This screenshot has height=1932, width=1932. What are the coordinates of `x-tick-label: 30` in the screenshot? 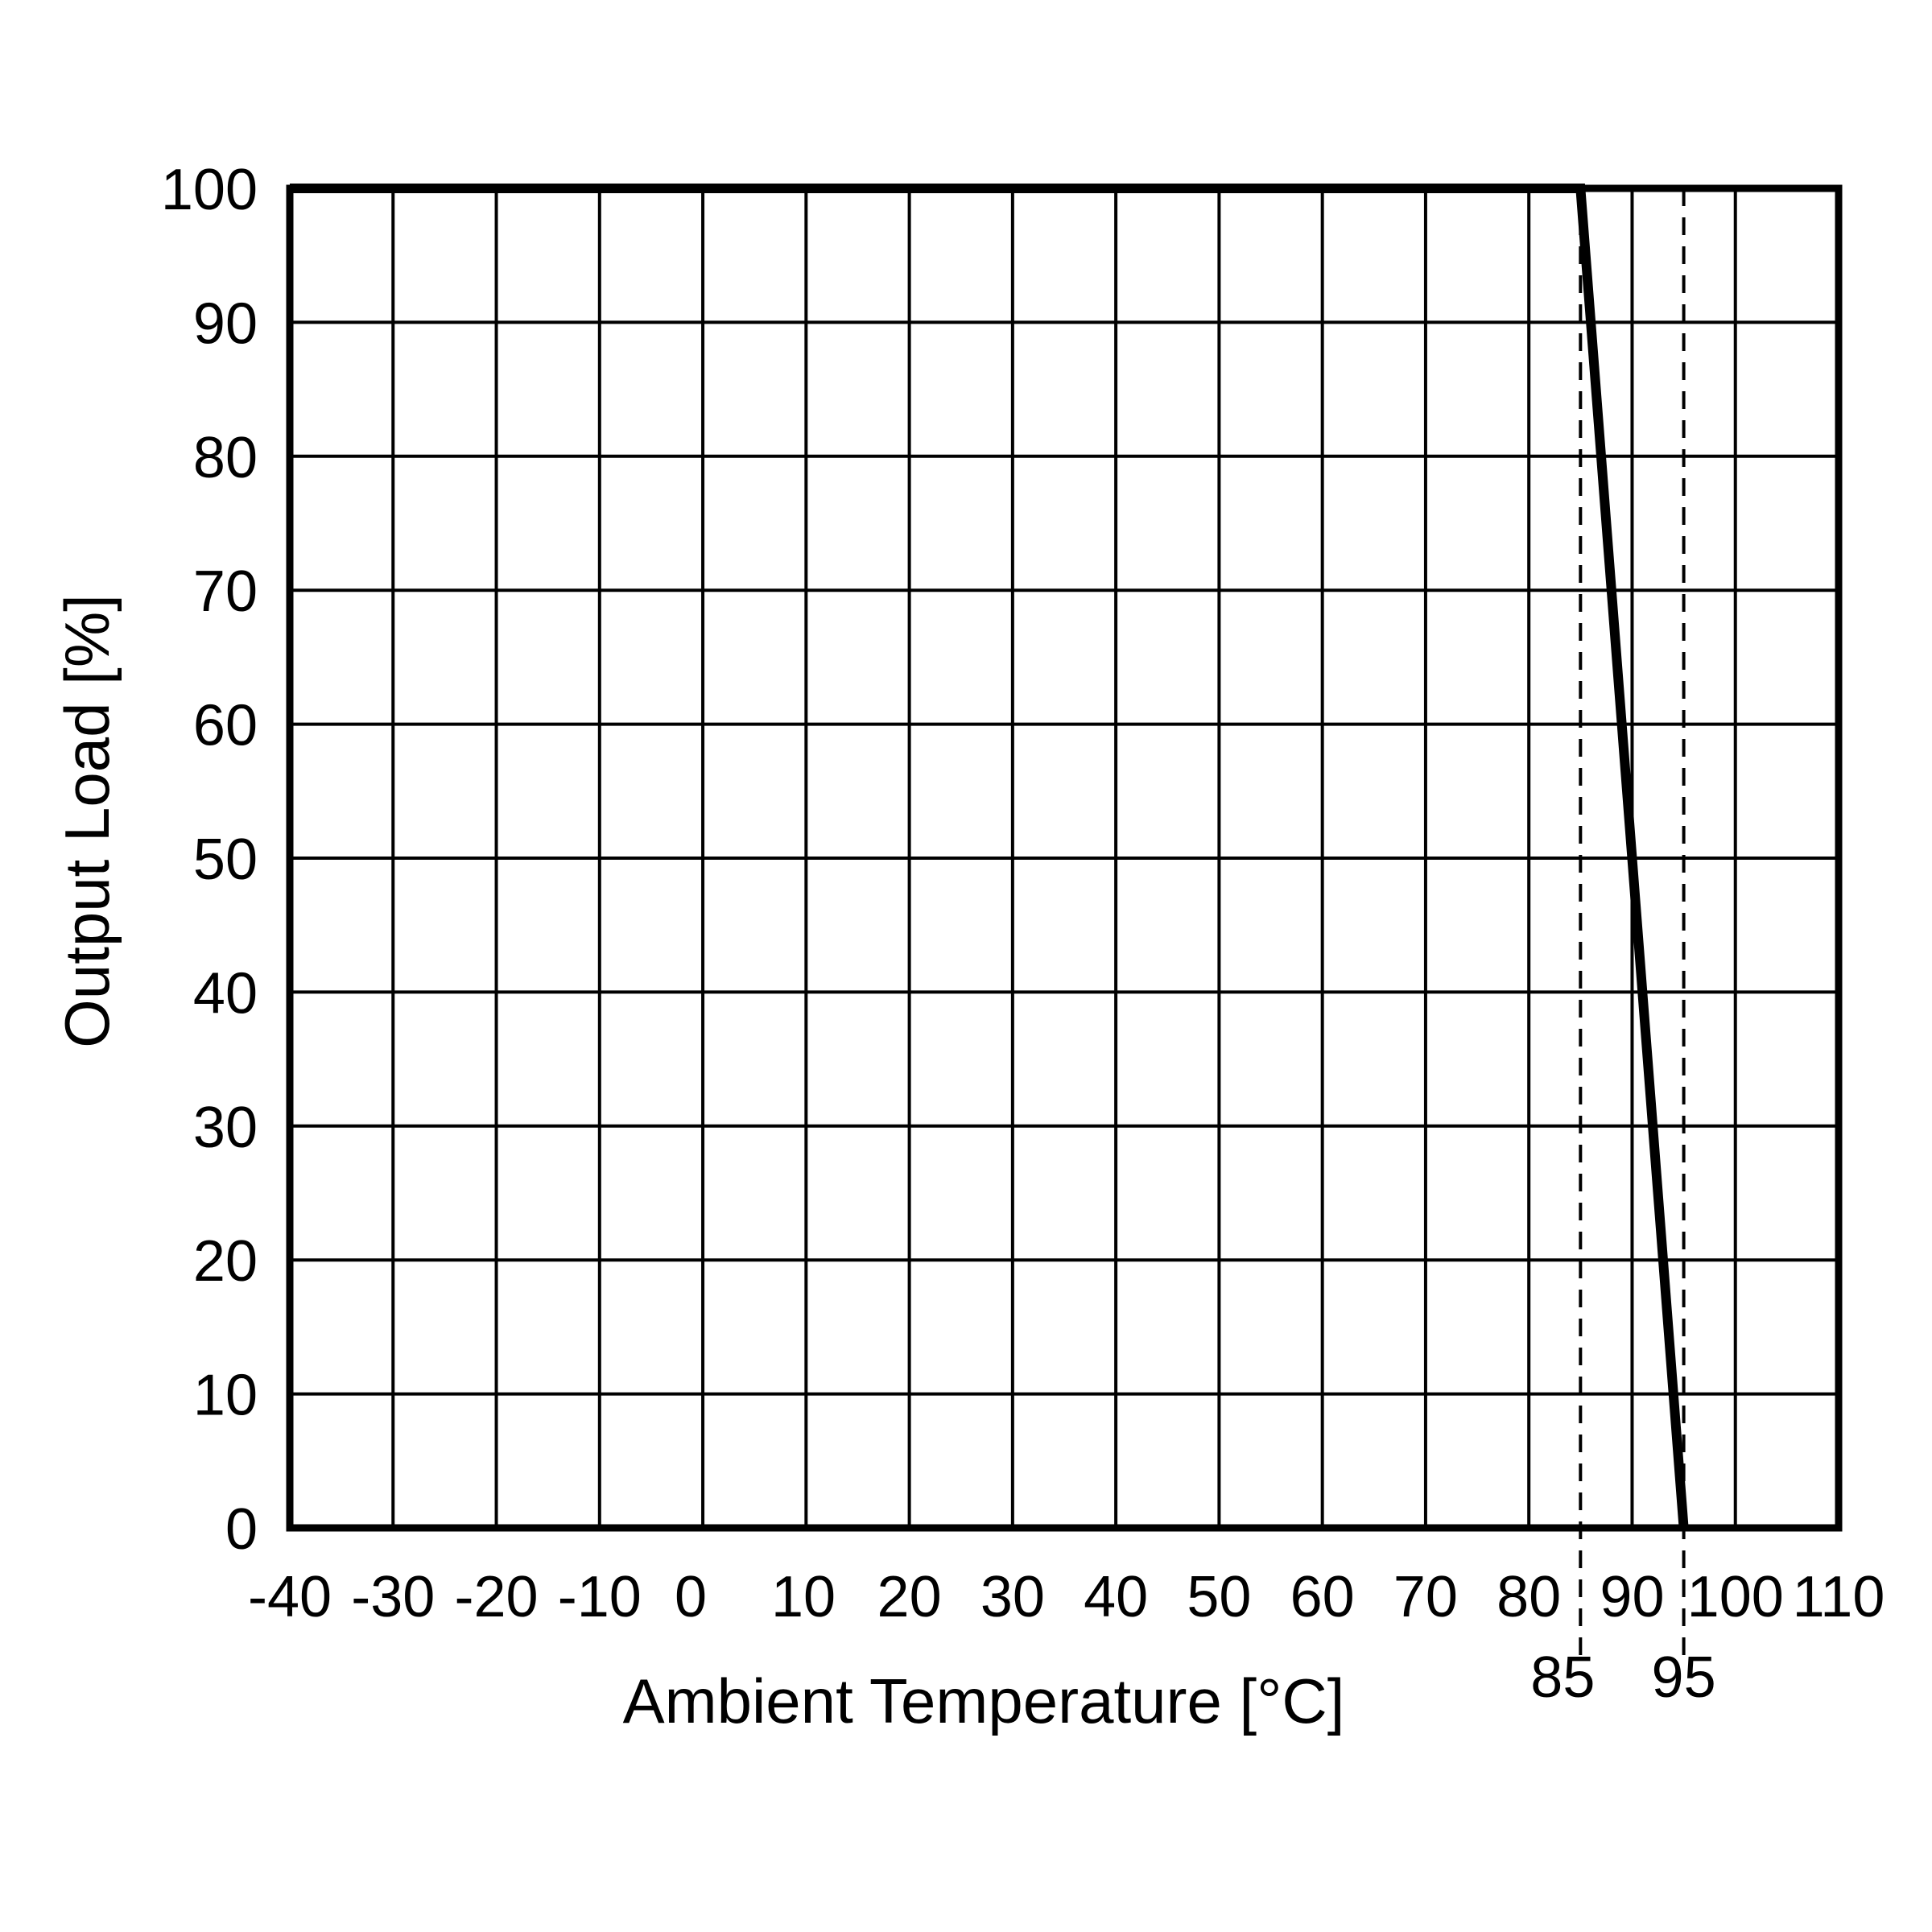 It's located at (1012, 1597).